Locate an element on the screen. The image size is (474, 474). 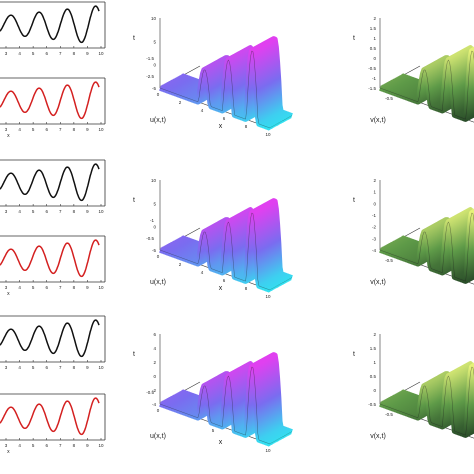
t-tick-label: -3 is located at coordinates (374, 238).